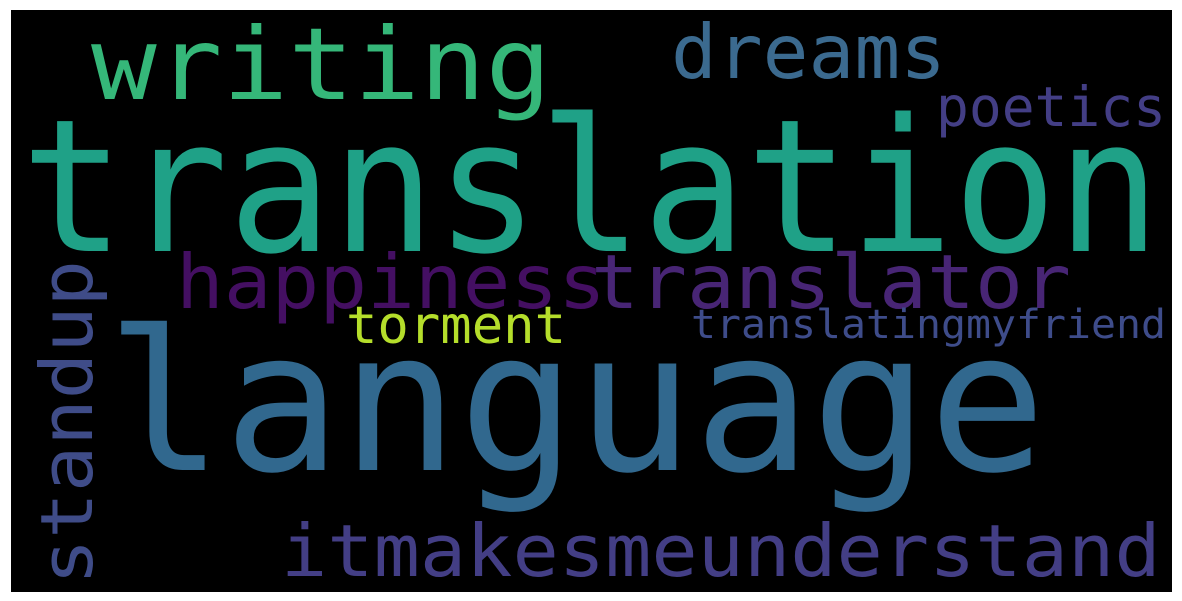 This screenshot has height=601, width=1182. What do you see at coordinates (809, 53) in the screenshot?
I see `word-dreams: dreams` at bounding box center [809, 53].